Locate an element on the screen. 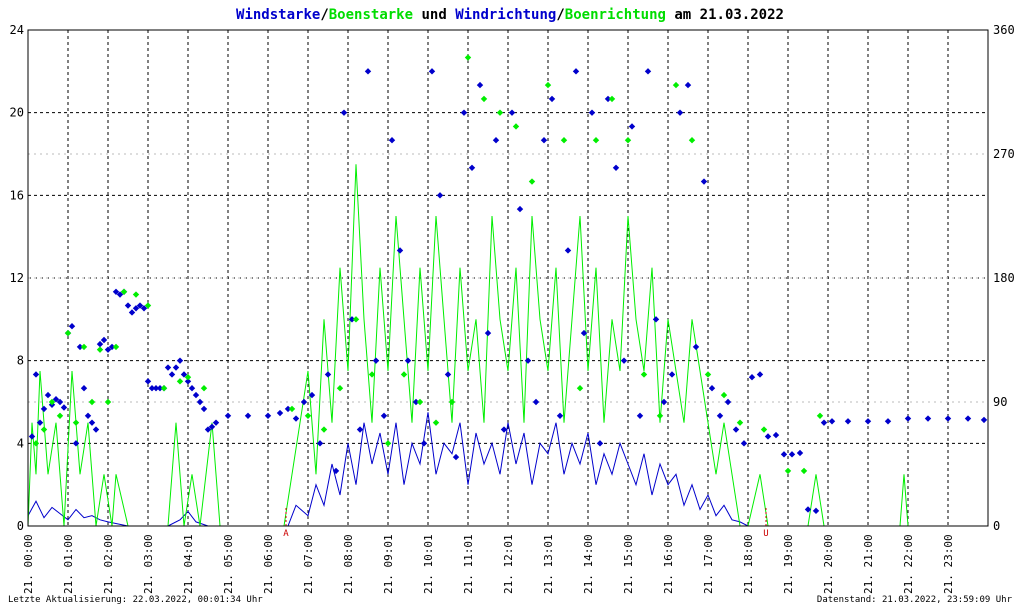 The width and height of the screenshot is (1020, 606). y-tick-label-right: 360 is located at coordinates (1004, 30).